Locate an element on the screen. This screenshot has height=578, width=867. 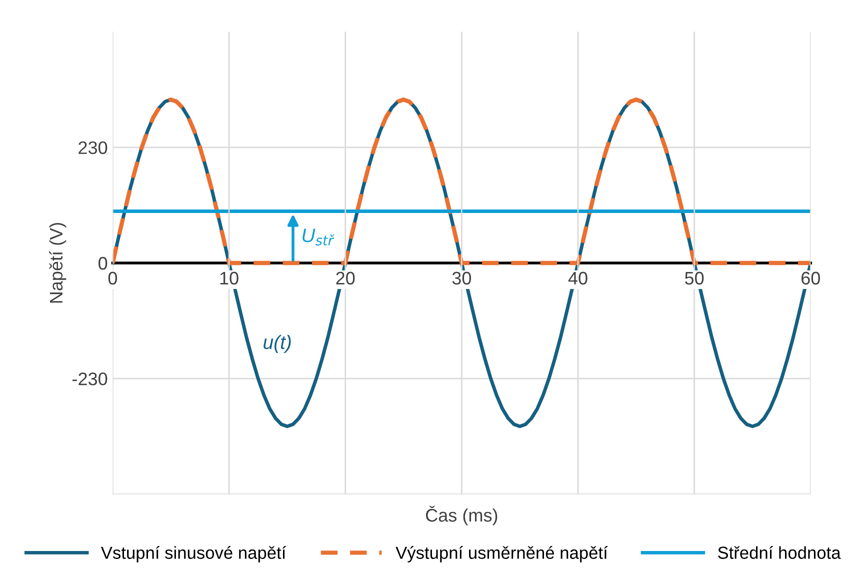
y-tick-label: 0 is located at coordinates (103, 263).